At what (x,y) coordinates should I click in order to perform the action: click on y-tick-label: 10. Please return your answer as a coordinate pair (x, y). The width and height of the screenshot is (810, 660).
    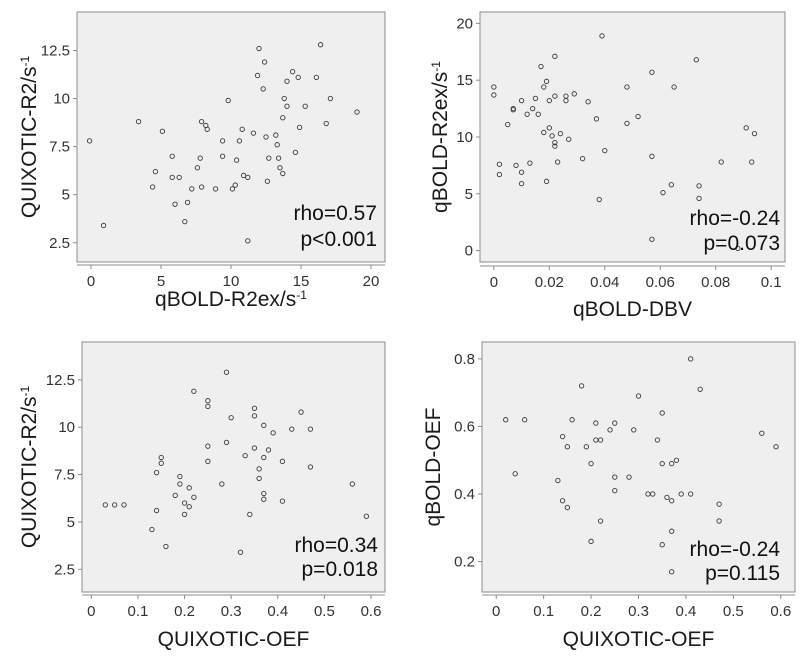
    Looking at the image, I should click on (464, 137).